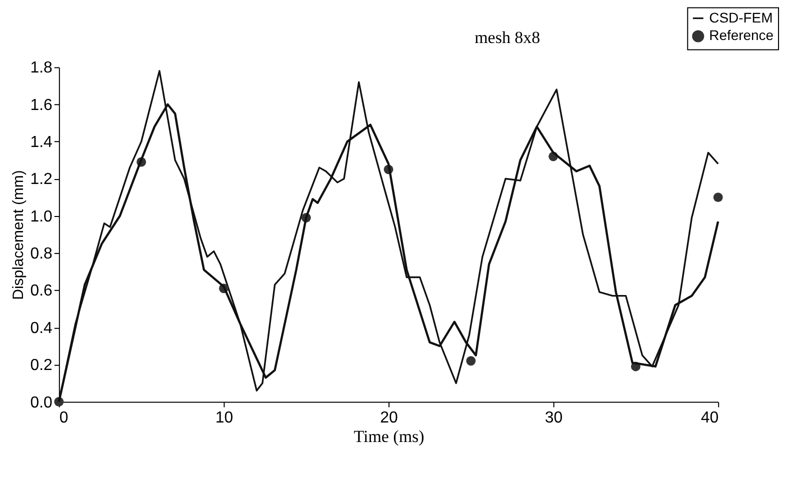  What do you see at coordinates (19, 235) in the screenshot?
I see `y-axis-title: Displacement (mm)` at bounding box center [19, 235].